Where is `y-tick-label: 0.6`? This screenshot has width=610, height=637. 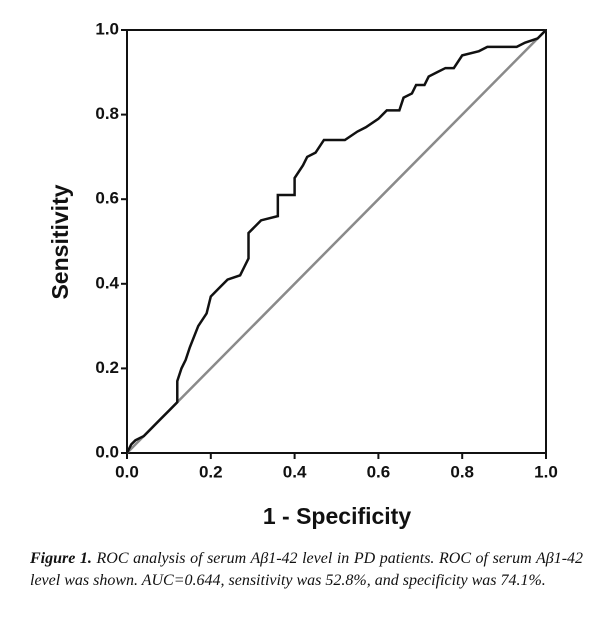
y-tick-label: 0.6 is located at coordinates (107, 198).